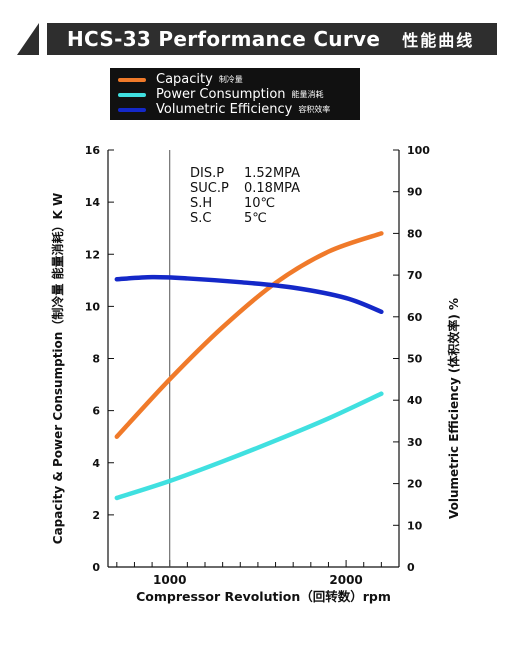  Describe the element at coordinates (132, 109) in the screenshot. I see `legend-swatch-efficiency` at that location.